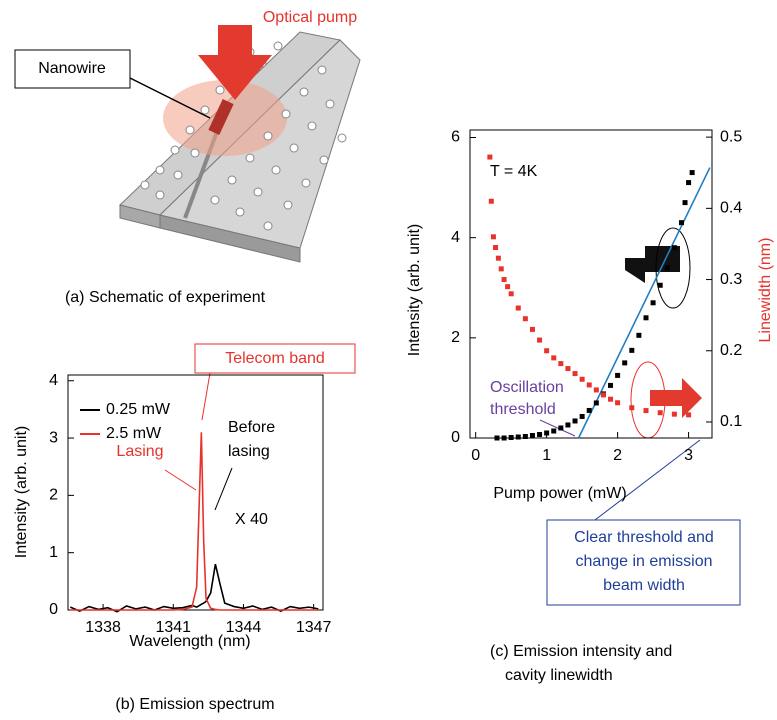 The image size is (777, 720). Describe the element at coordinates (731, 136) in the screenshot. I see `y2-tick-label: 0.5` at that location.